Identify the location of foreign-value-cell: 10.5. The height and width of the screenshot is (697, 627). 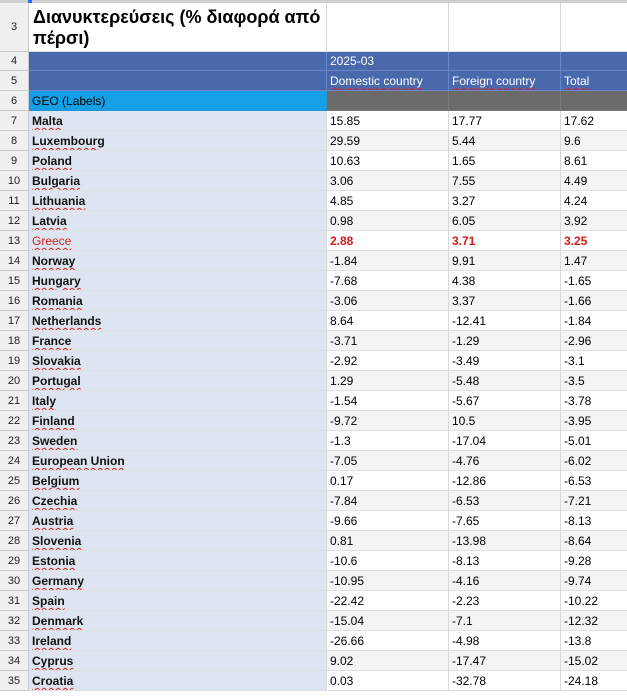
(505, 421).